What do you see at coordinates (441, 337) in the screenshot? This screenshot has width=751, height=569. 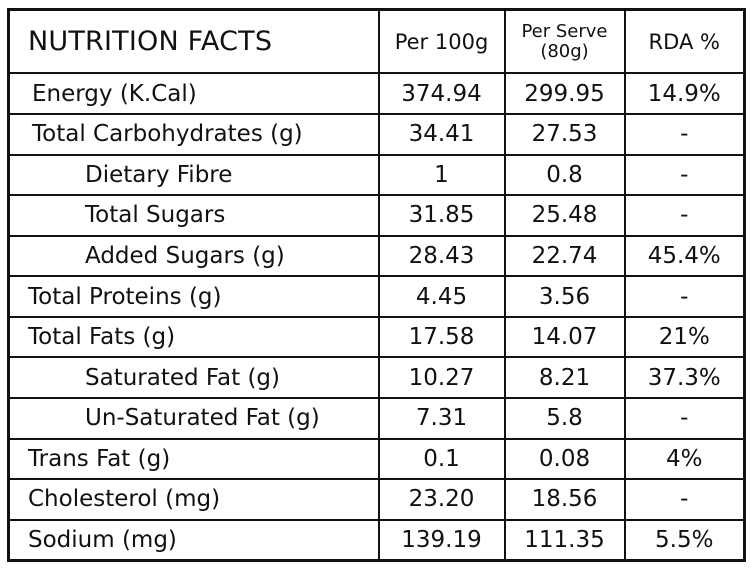 I see `per-100g-value: 17.58` at bounding box center [441, 337].